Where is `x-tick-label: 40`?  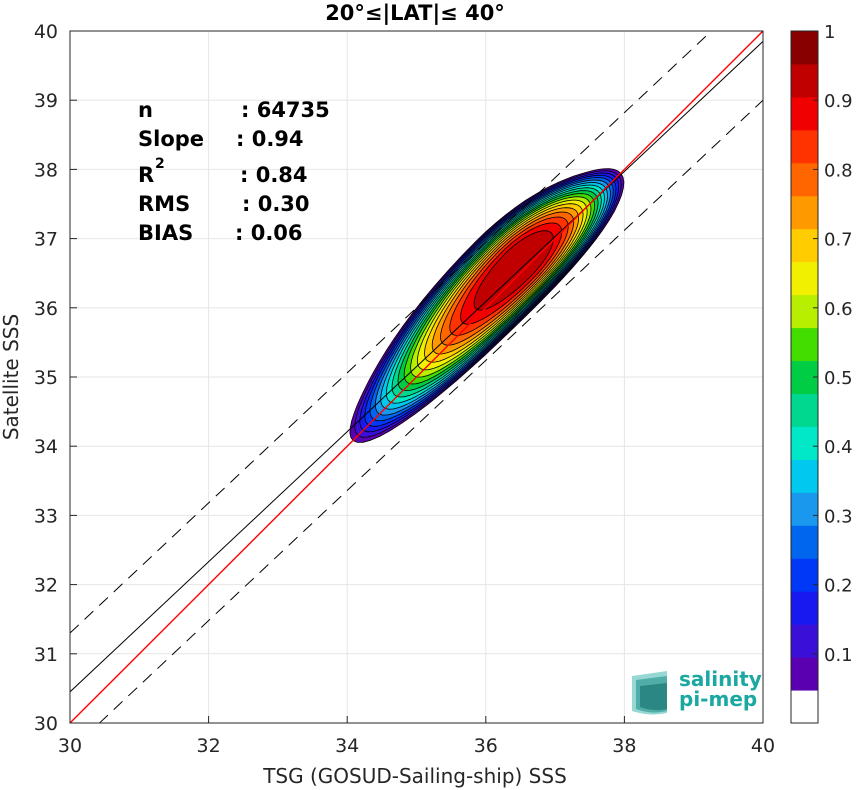 x-tick-label: 40 is located at coordinates (763, 746).